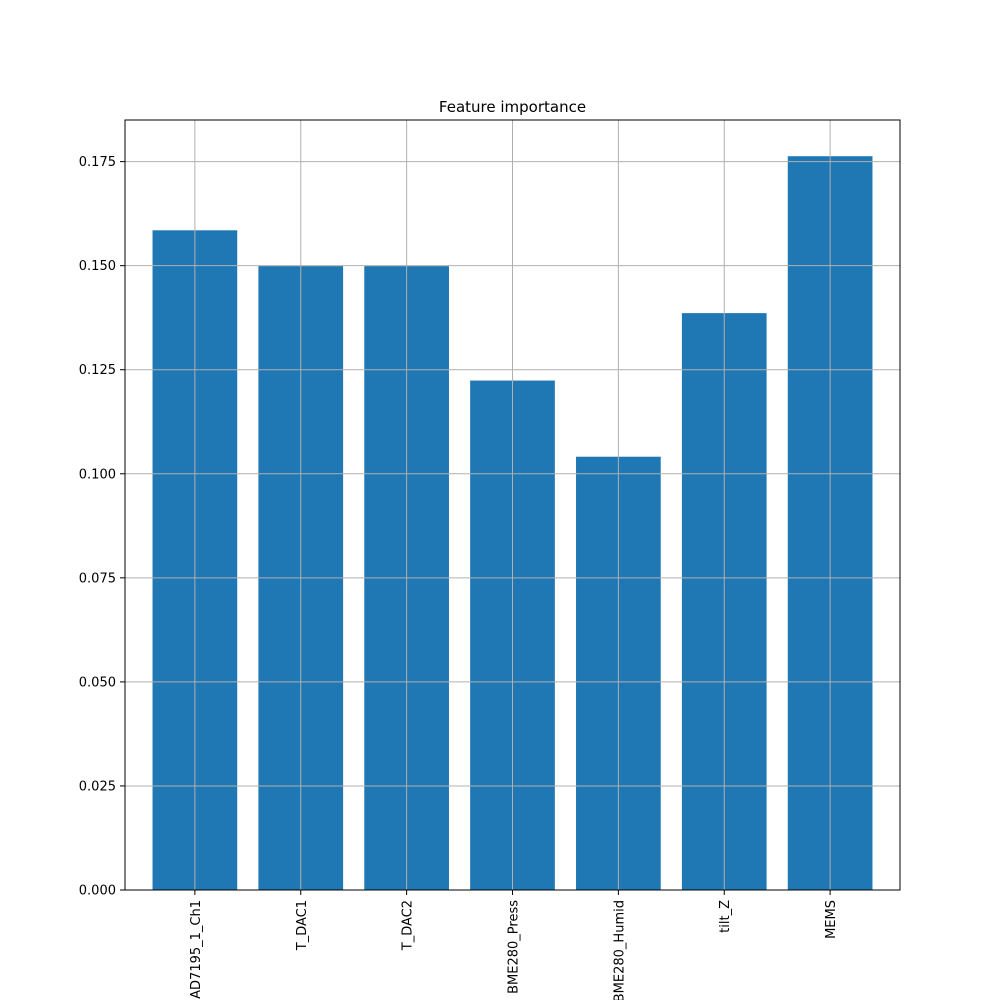 This screenshot has width=1000, height=1000. What do you see at coordinates (512, 107) in the screenshot?
I see `chart-title: Feature importance` at bounding box center [512, 107].